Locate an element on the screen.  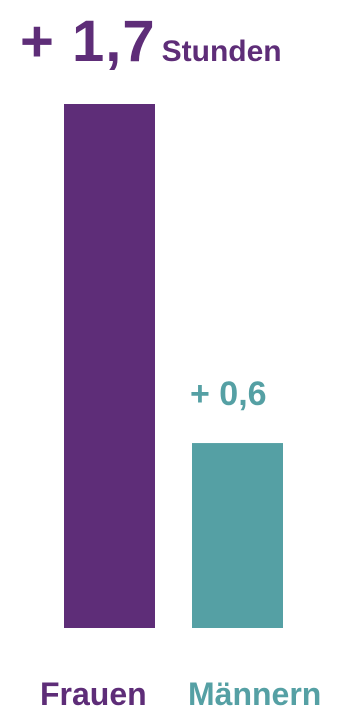
bar-value-label-frauen: + 1,7 Stunden is located at coordinates (151, 41).